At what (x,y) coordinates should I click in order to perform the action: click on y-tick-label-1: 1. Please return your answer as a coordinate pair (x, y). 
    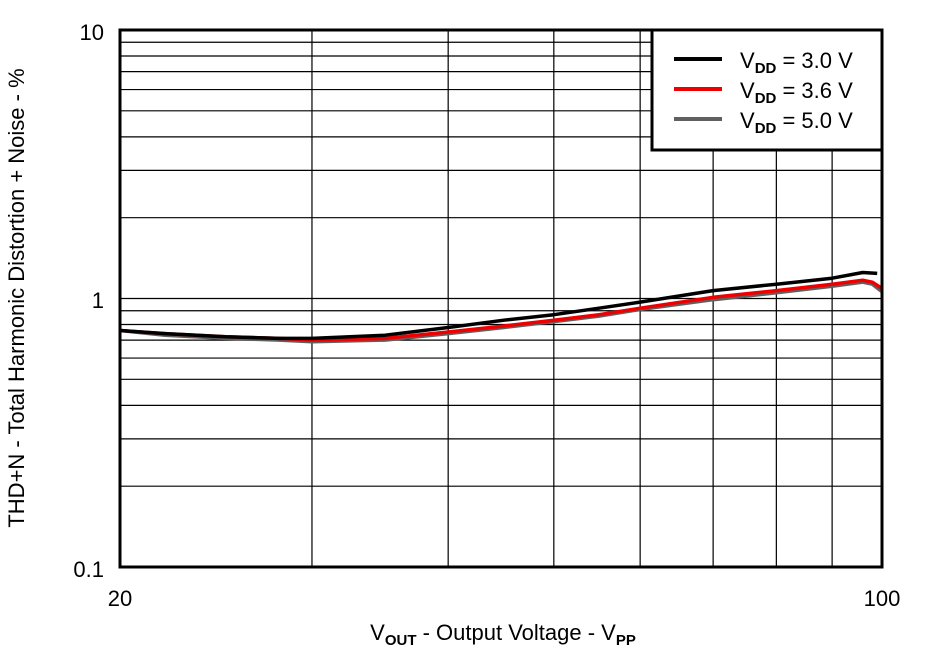
    Looking at the image, I should click on (98, 300).